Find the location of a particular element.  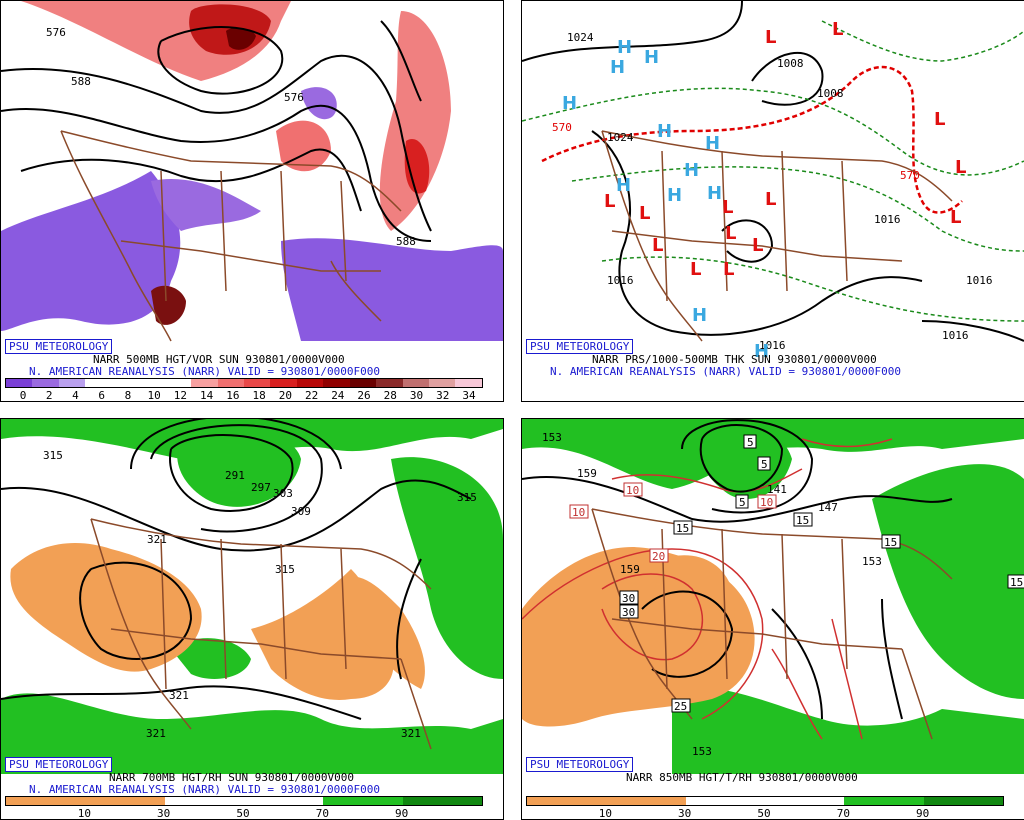

contour-label: 291 is located at coordinates (235, 475).